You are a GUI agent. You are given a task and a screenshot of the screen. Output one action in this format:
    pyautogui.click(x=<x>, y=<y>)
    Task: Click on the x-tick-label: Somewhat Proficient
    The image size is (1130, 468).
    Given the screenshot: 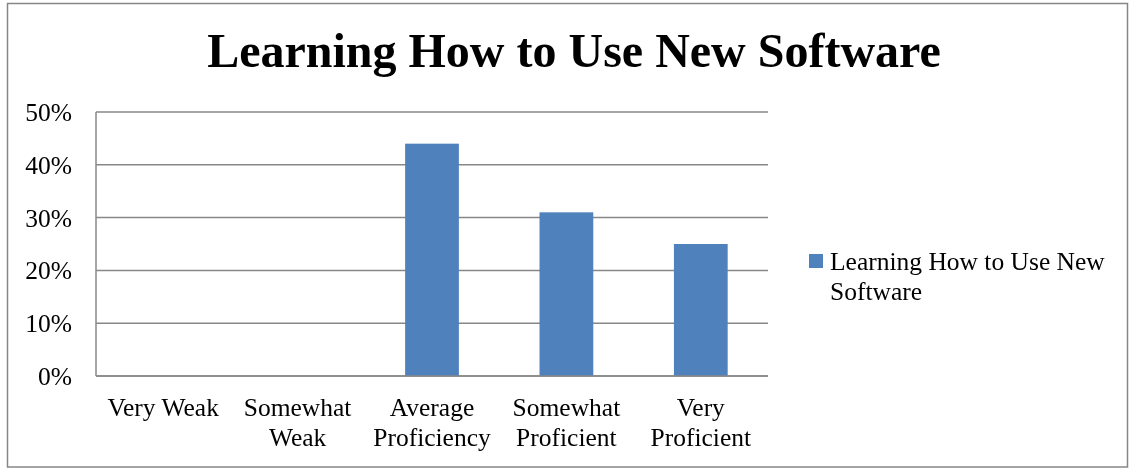 What is the action you would take?
    pyautogui.click(x=566, y=422)
    